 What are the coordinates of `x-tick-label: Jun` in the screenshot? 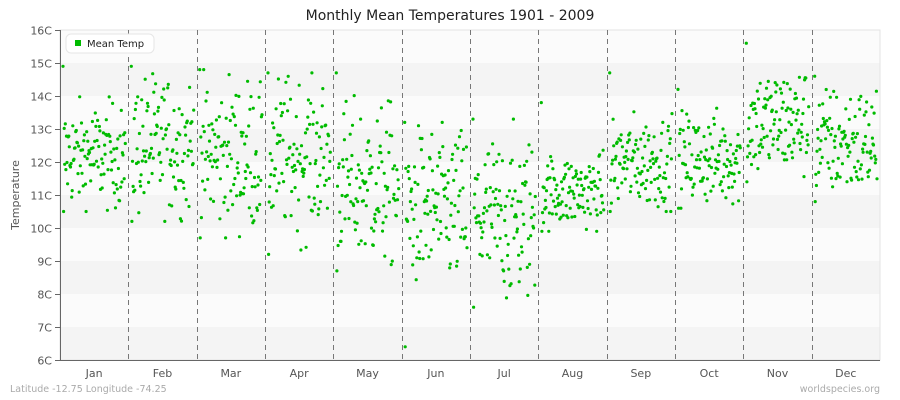 It's located at (435, 373).